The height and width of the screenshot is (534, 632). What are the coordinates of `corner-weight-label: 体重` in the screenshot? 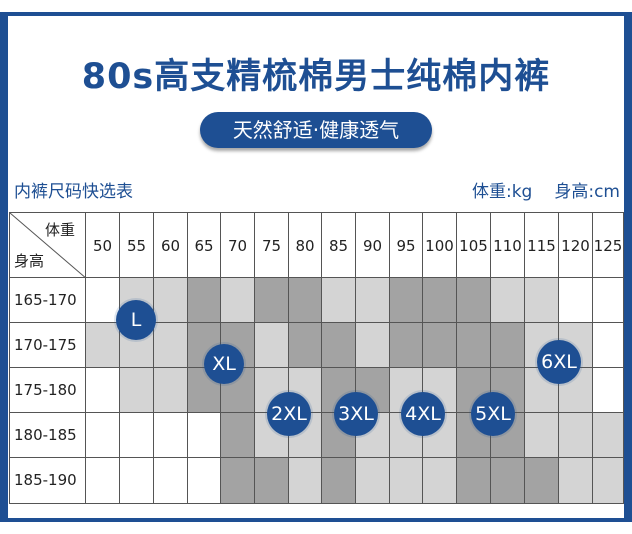 It's located at (59, 230).